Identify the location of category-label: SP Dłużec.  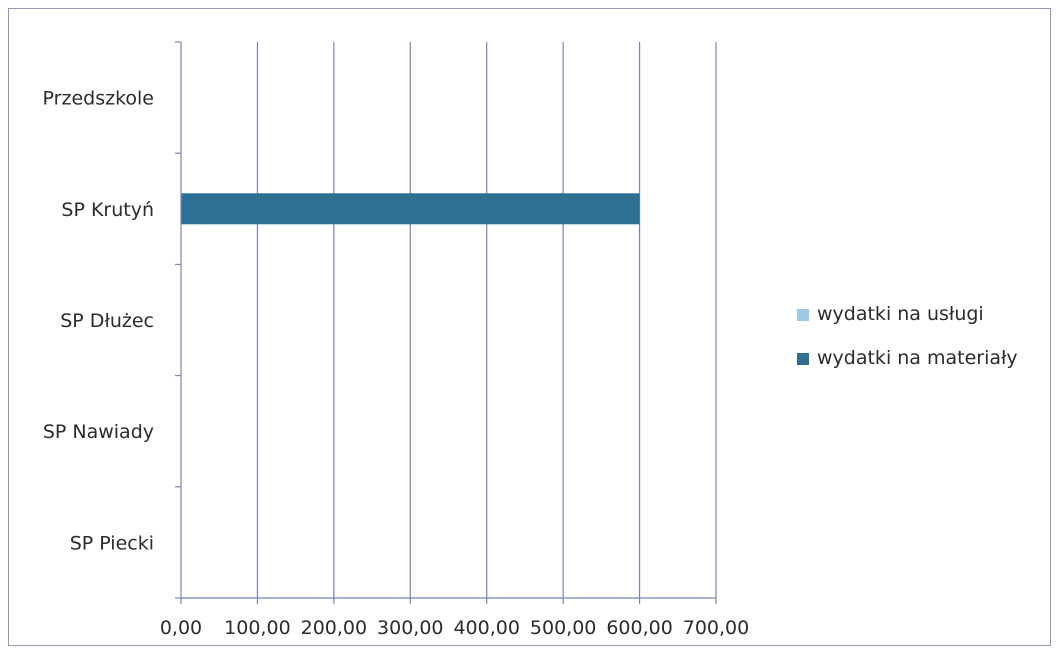
(107, 321).